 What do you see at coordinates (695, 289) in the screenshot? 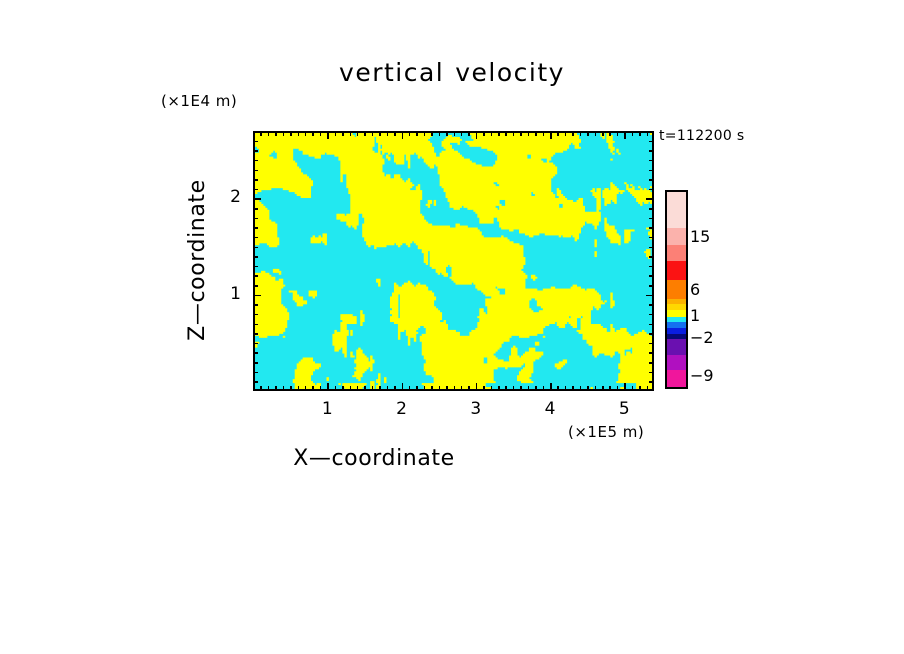
I see `colorbar-tick-label: 6` at bounding box center [695, 289].